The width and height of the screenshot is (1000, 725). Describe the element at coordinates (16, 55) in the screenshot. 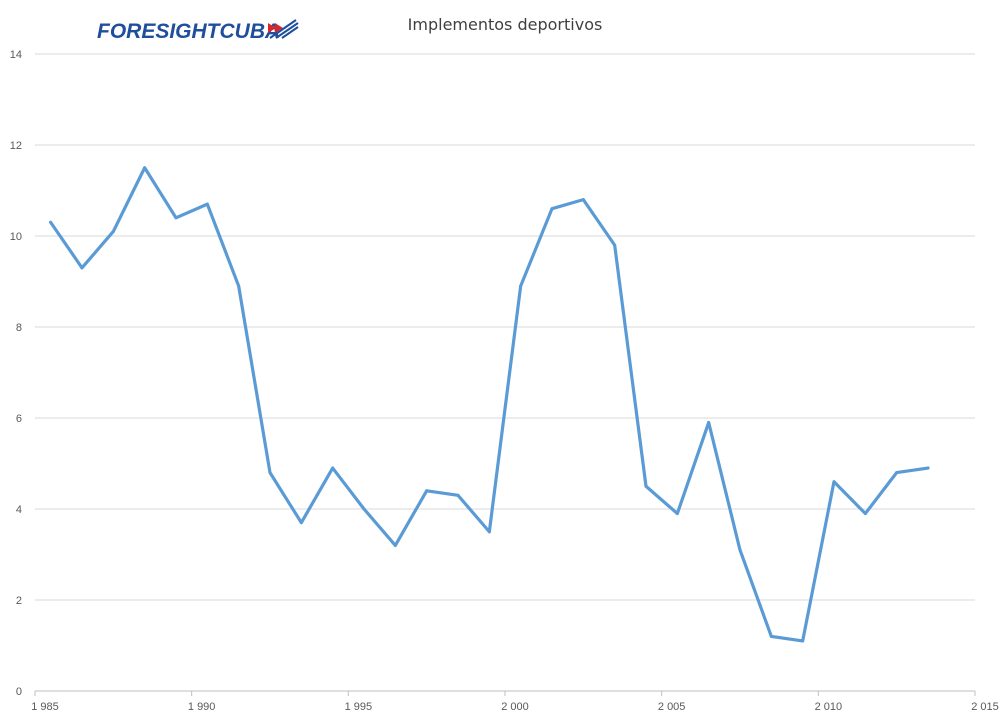

I see `y-tick-label: 14` at that location.